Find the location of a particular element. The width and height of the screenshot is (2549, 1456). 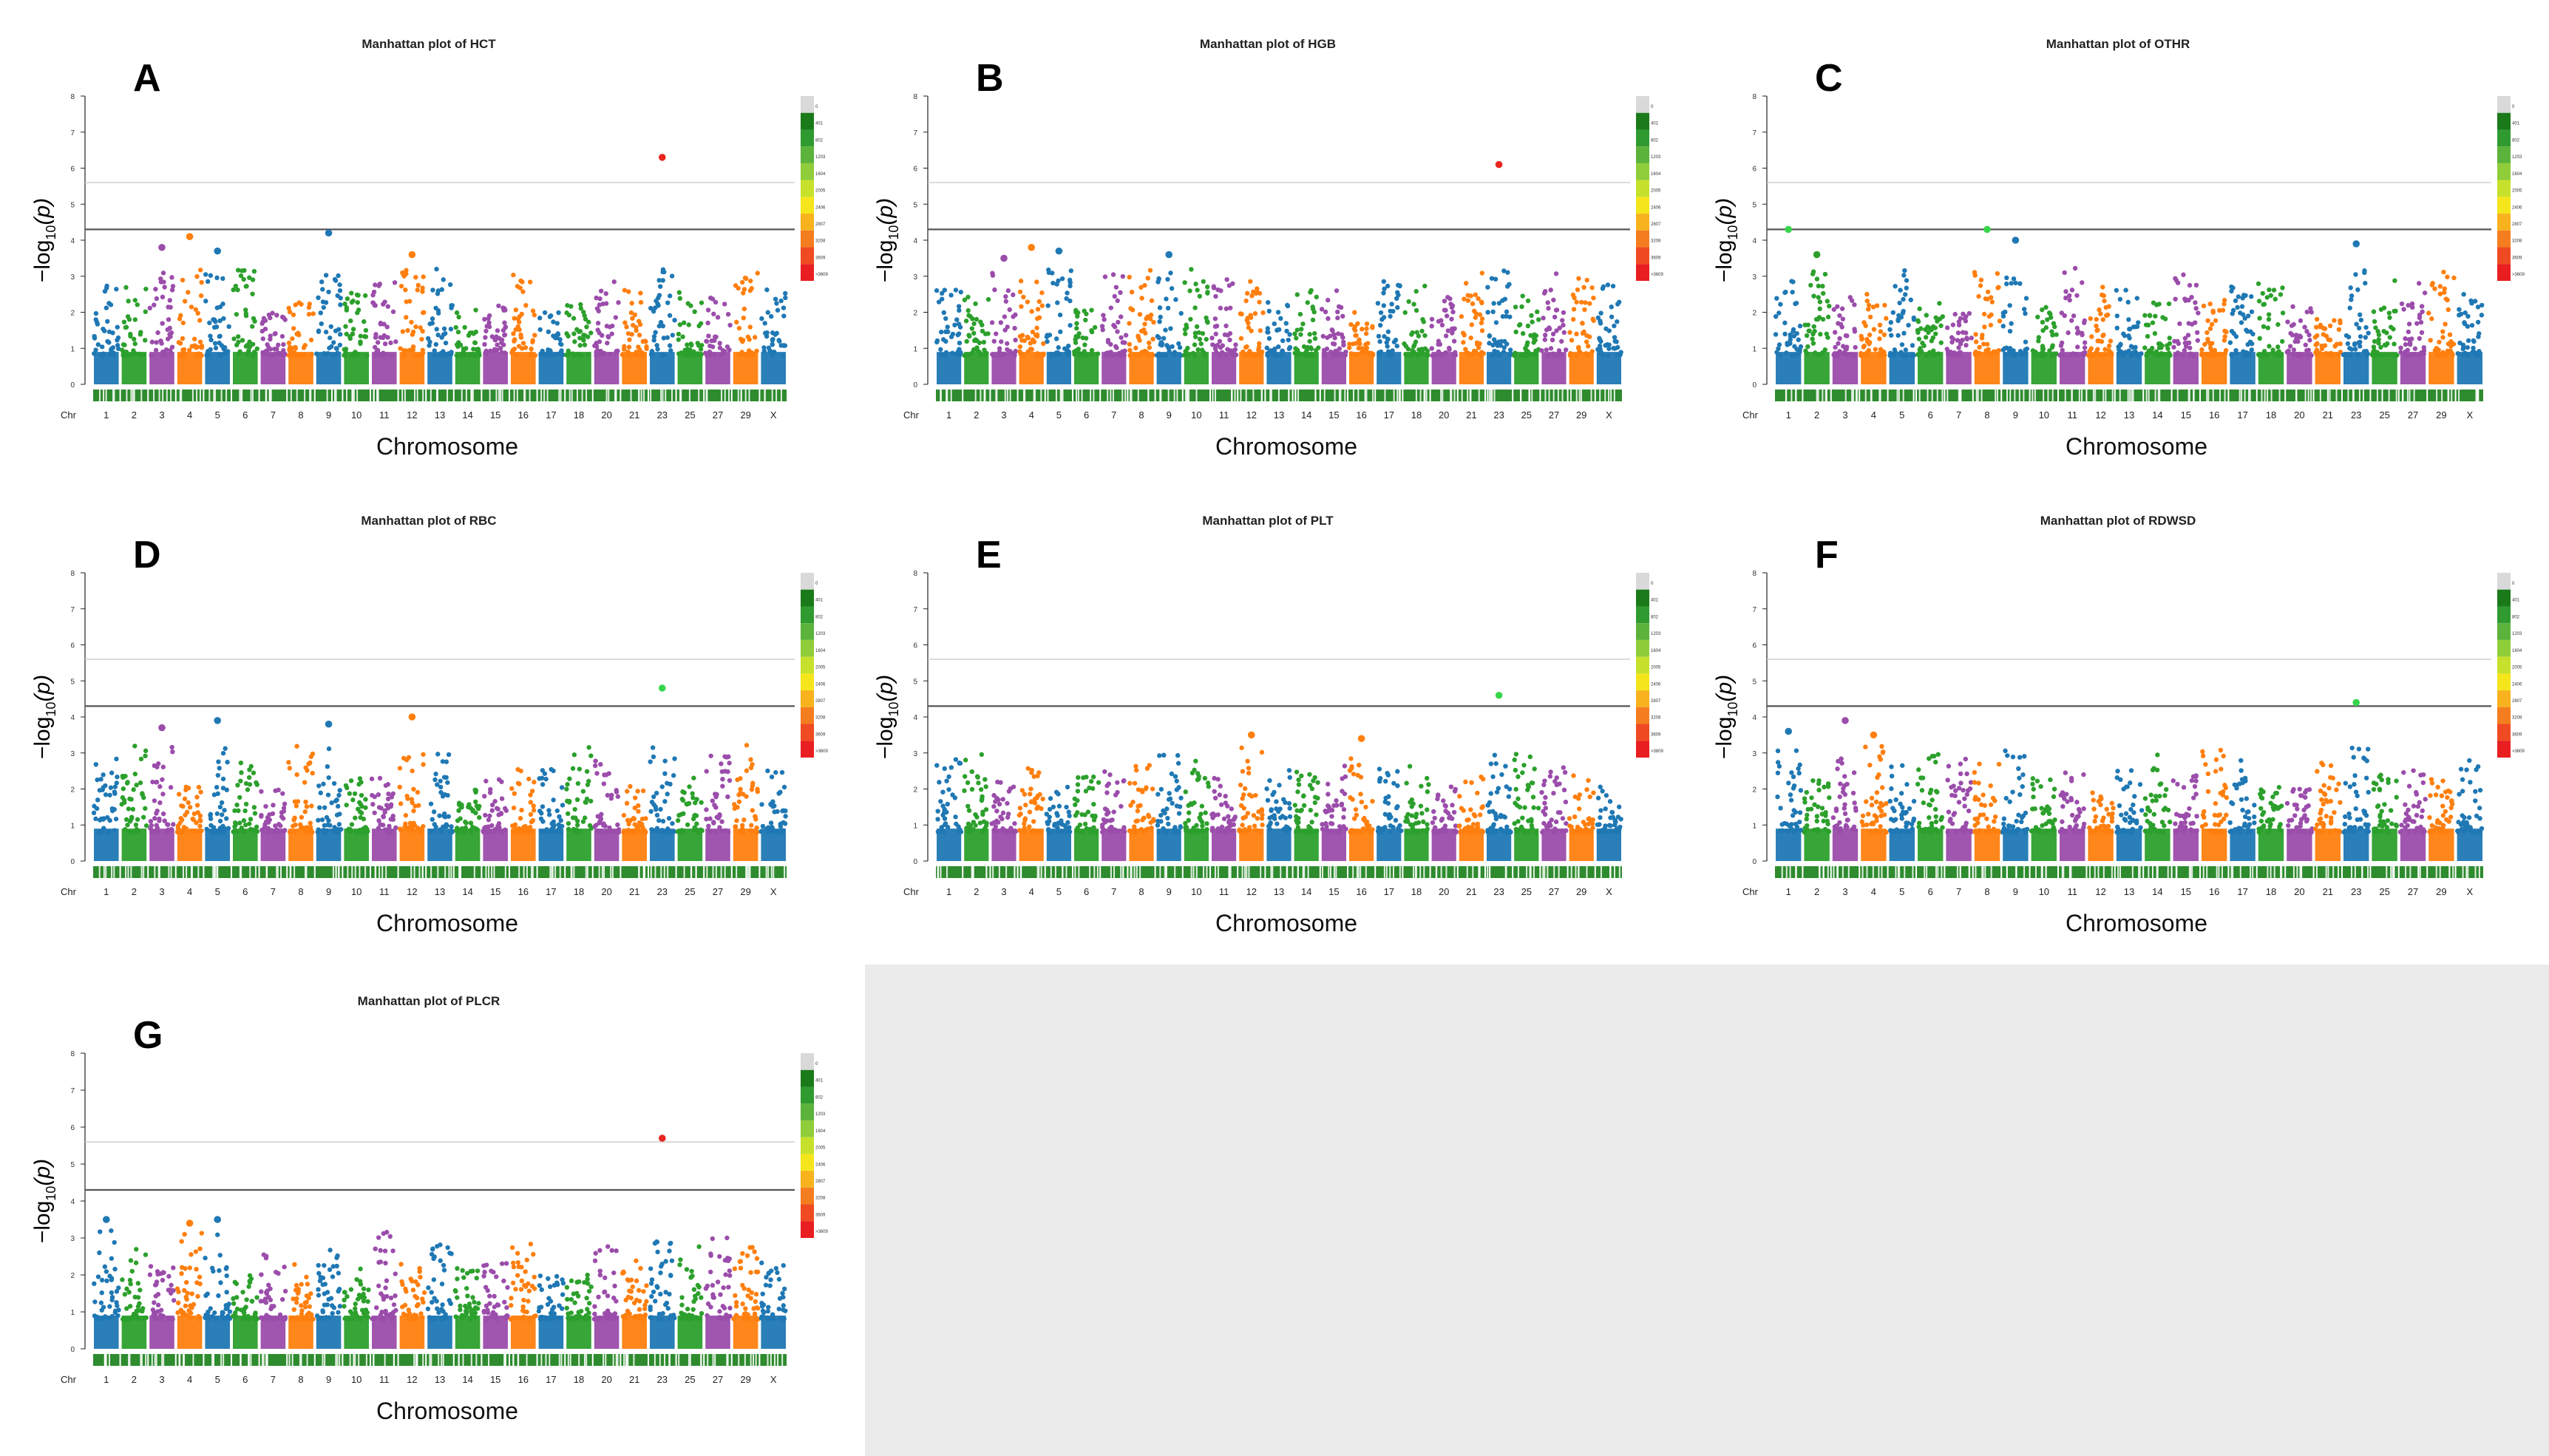

svg-text: 3609 is located at coordinates (1656, 258).